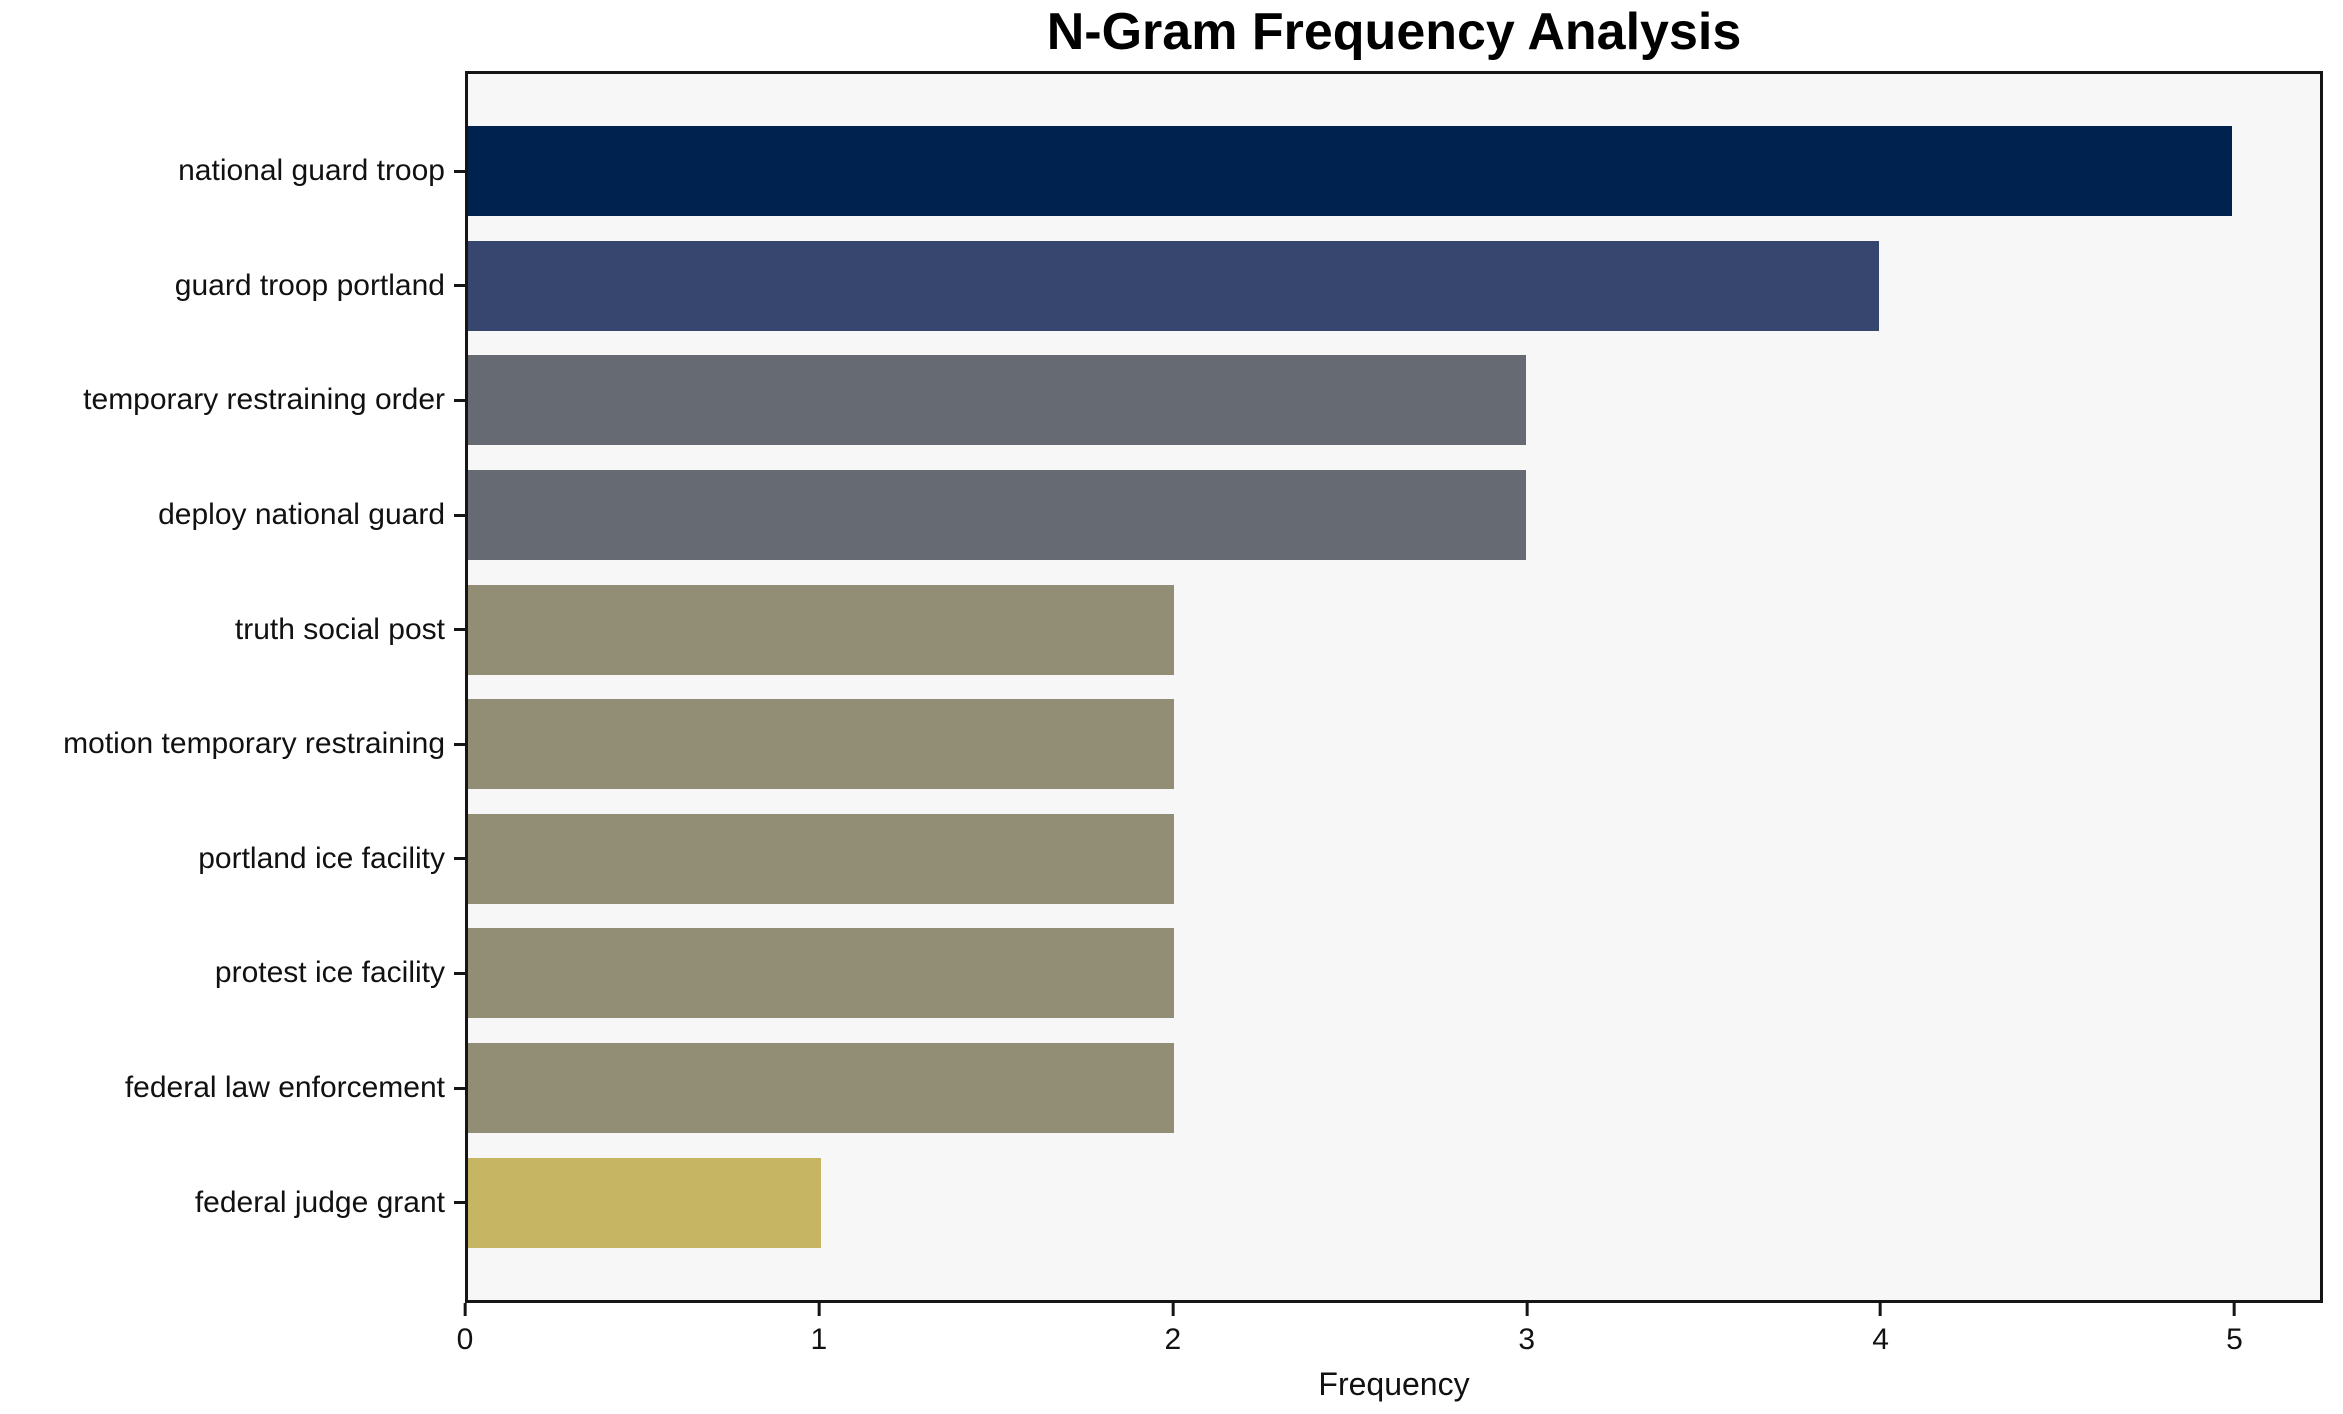 The height and width of the screenshot is (1414, 2343). I want to click on y-tick-row: portland ice facility, so click(232, 859).